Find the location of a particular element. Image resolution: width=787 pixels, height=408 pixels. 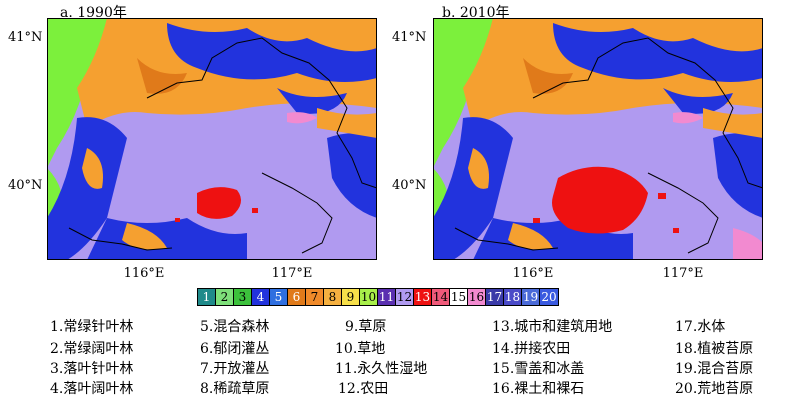

legend-item: 19.混合苔原 is located at coordinates (714, 369).